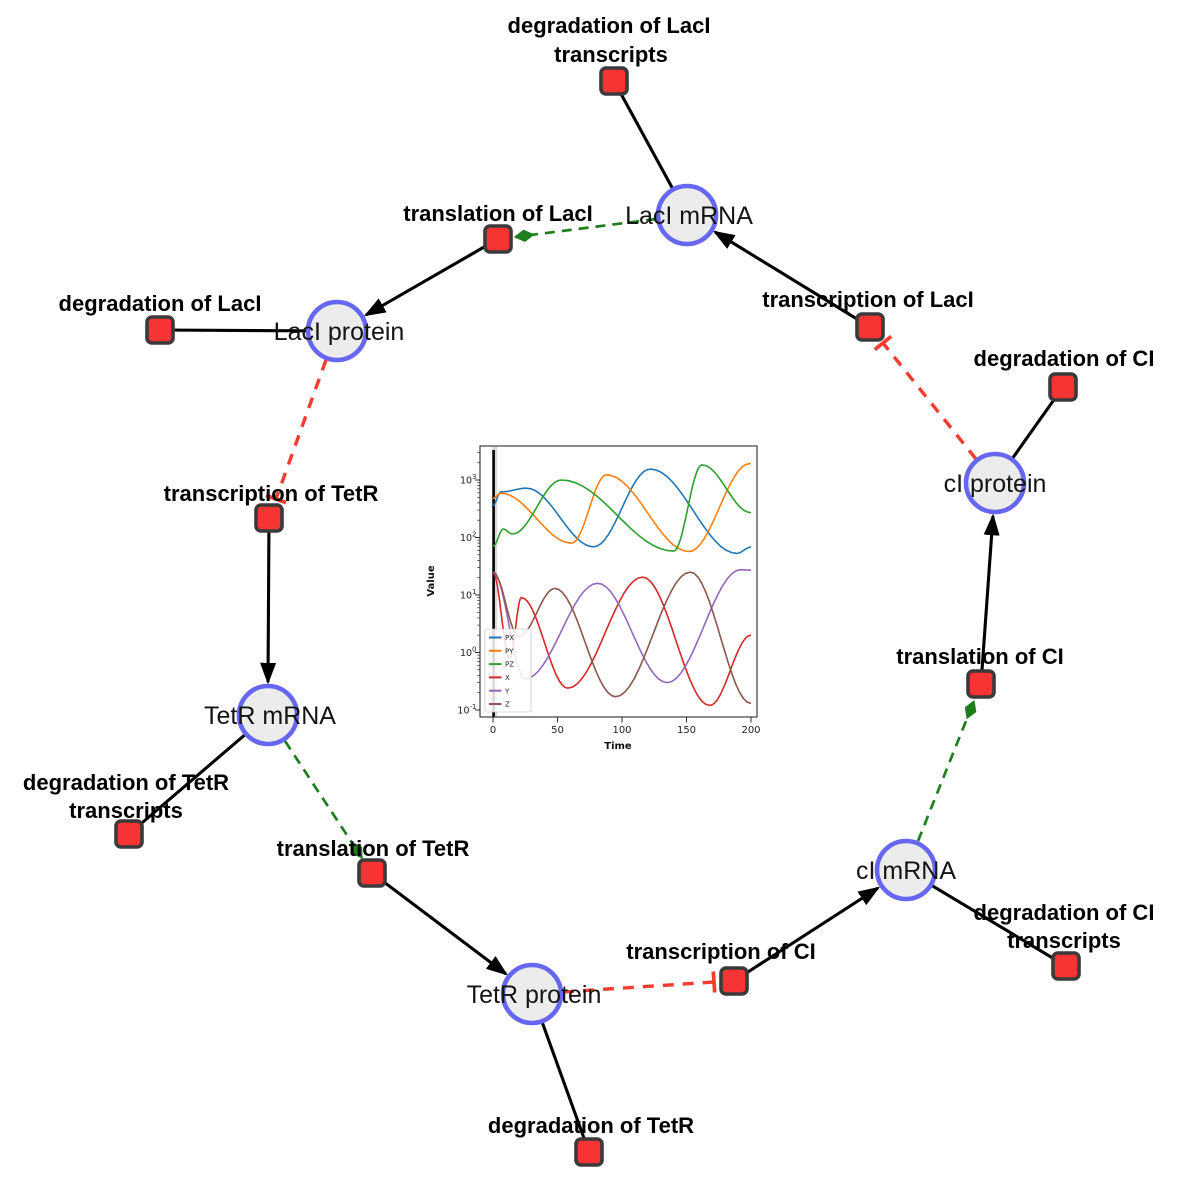  I want to click on node-degradation-tetr-transcripts, so click(129, 834).